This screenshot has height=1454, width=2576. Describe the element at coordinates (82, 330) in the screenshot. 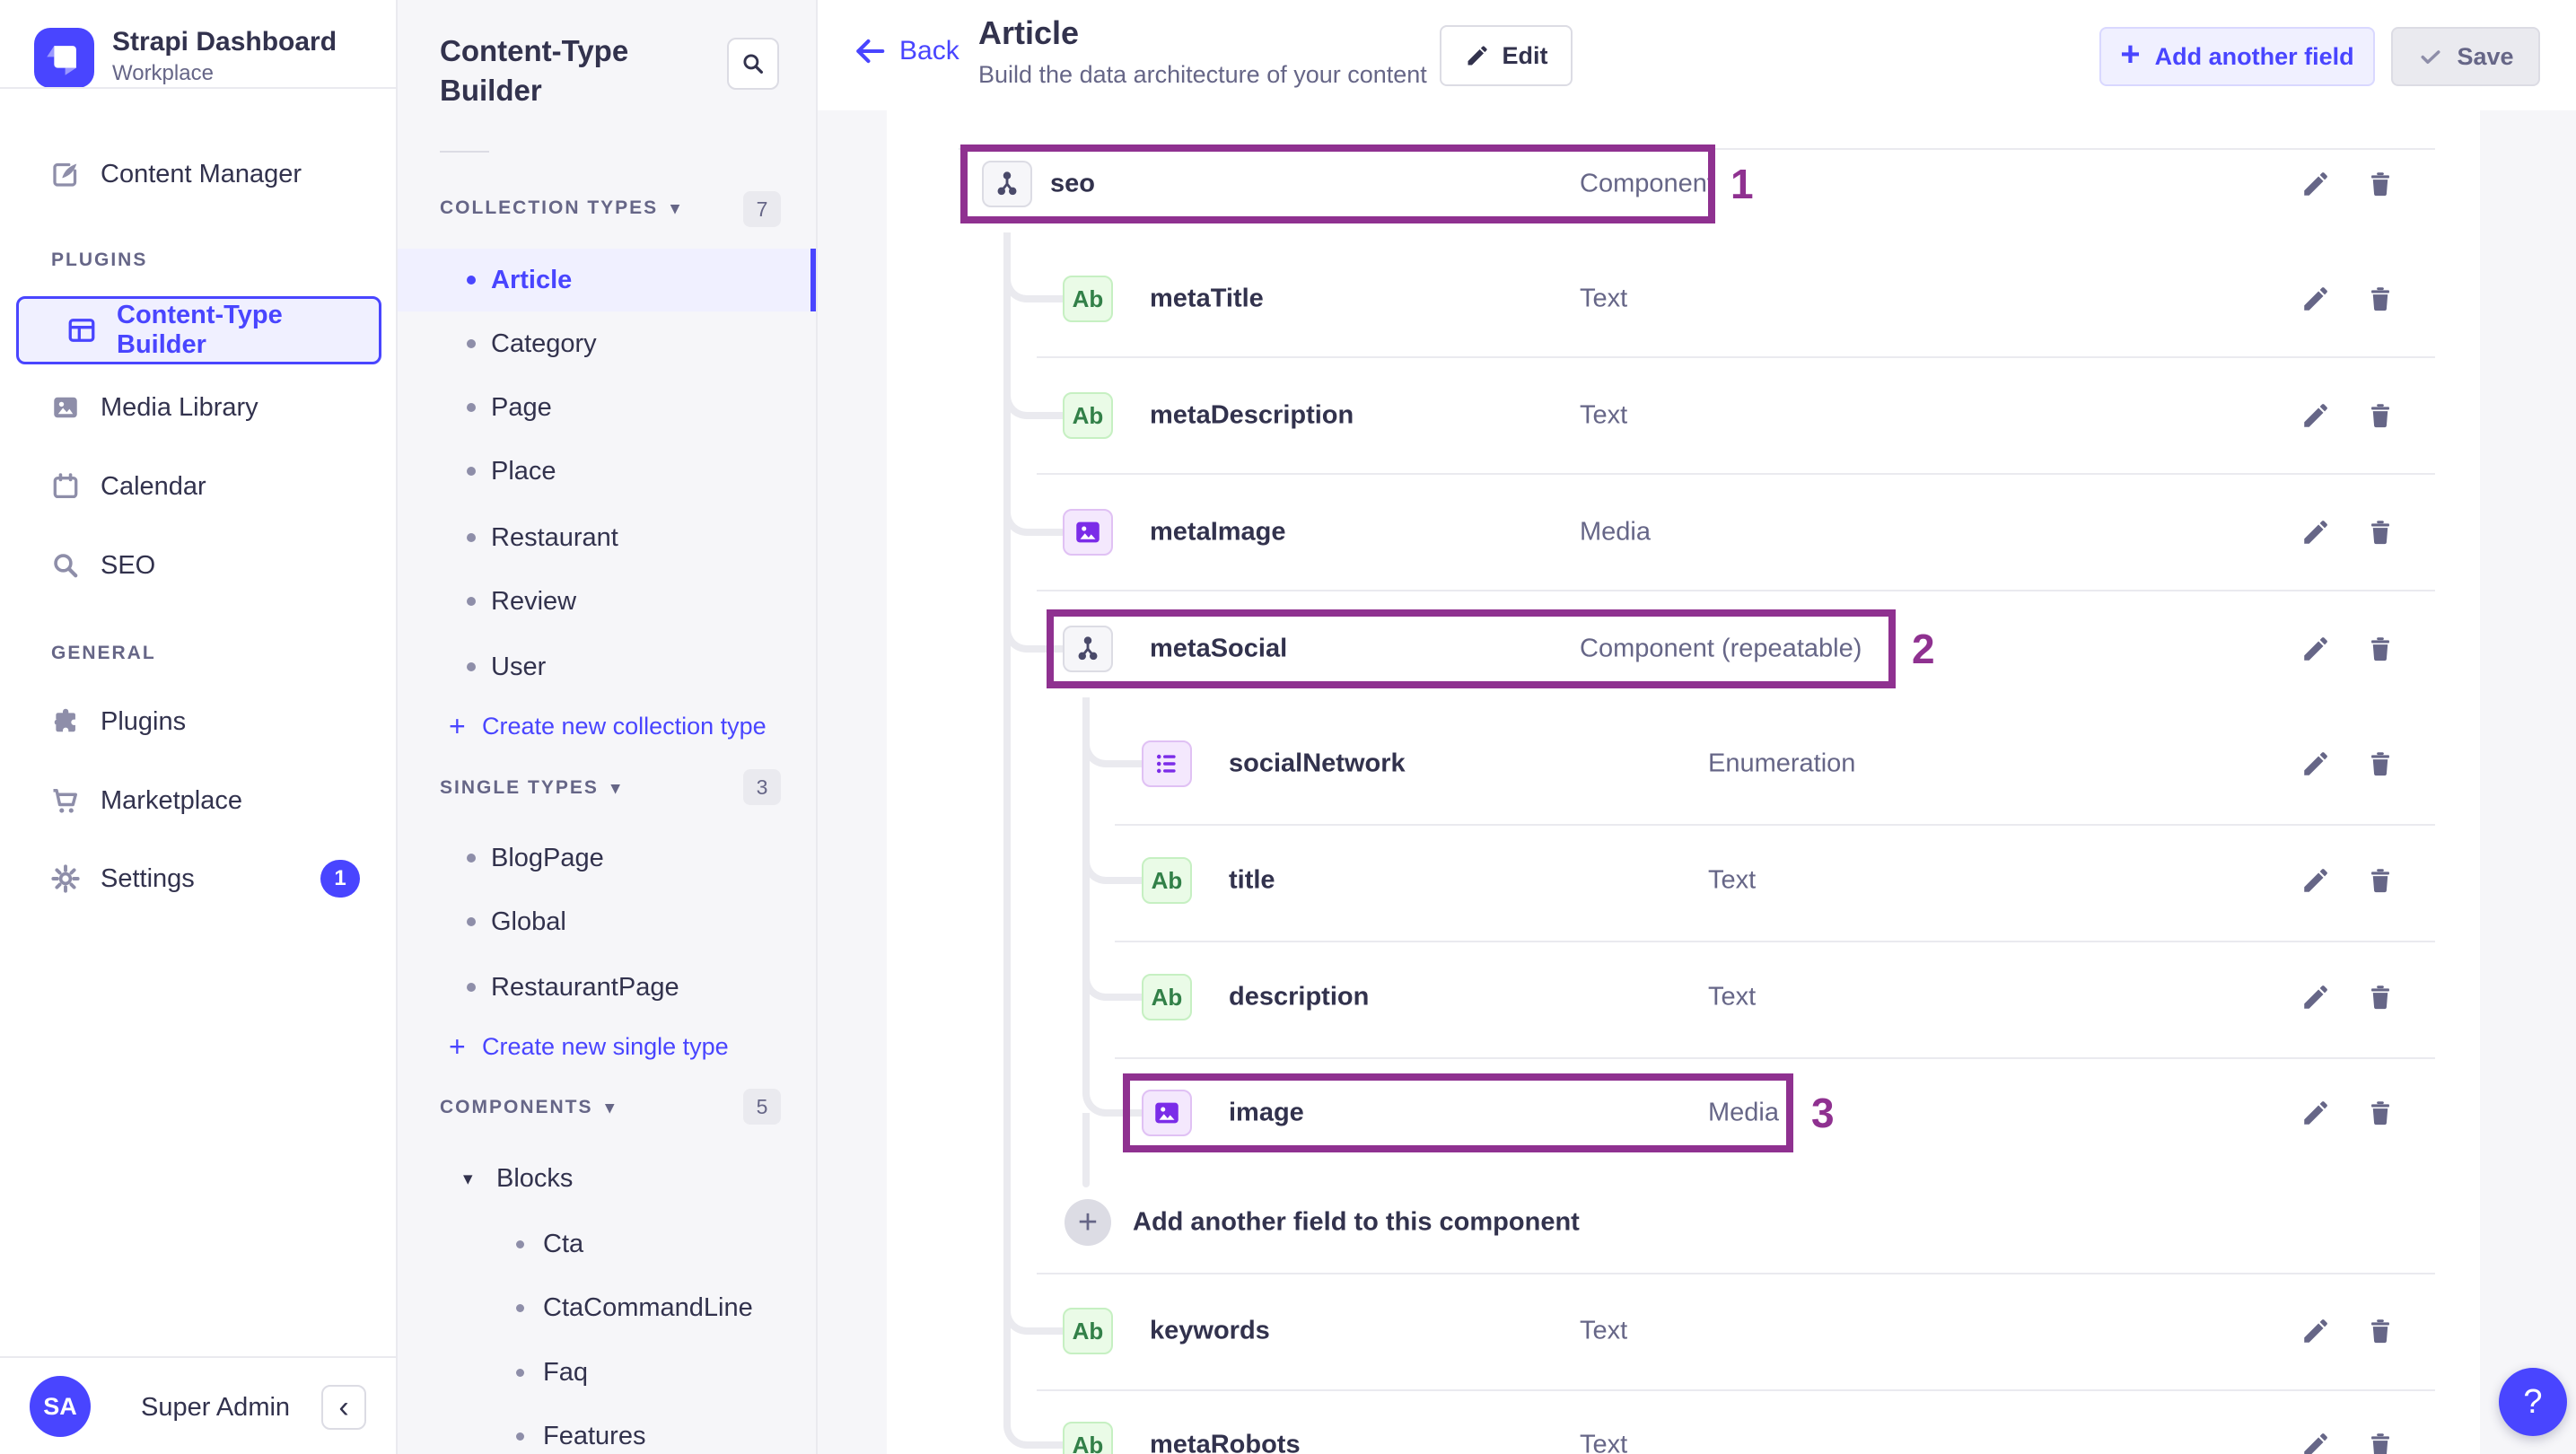

I see `content-type-builder-icon` at that location.